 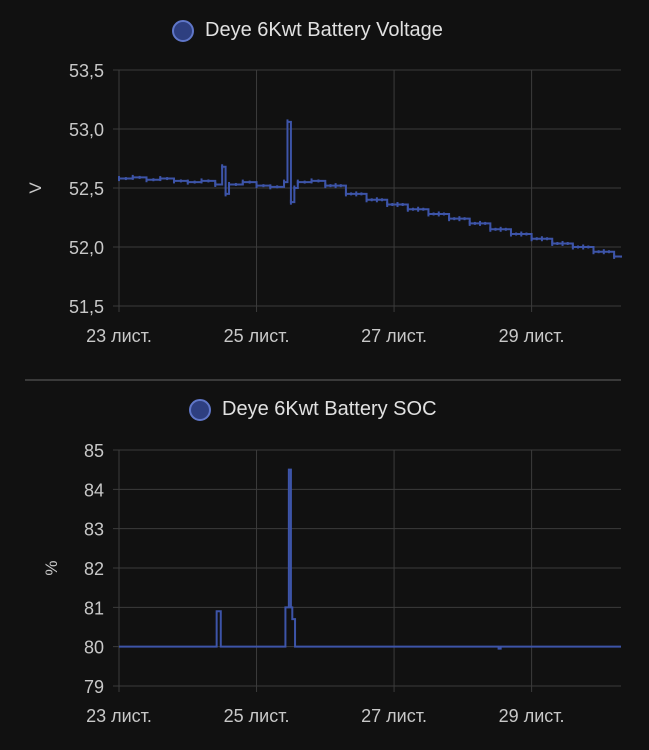 What do you see at coordinates (183, 30) in the screenshot?
I see `voltage-legend-swatch` at bounding box center [183, 30].